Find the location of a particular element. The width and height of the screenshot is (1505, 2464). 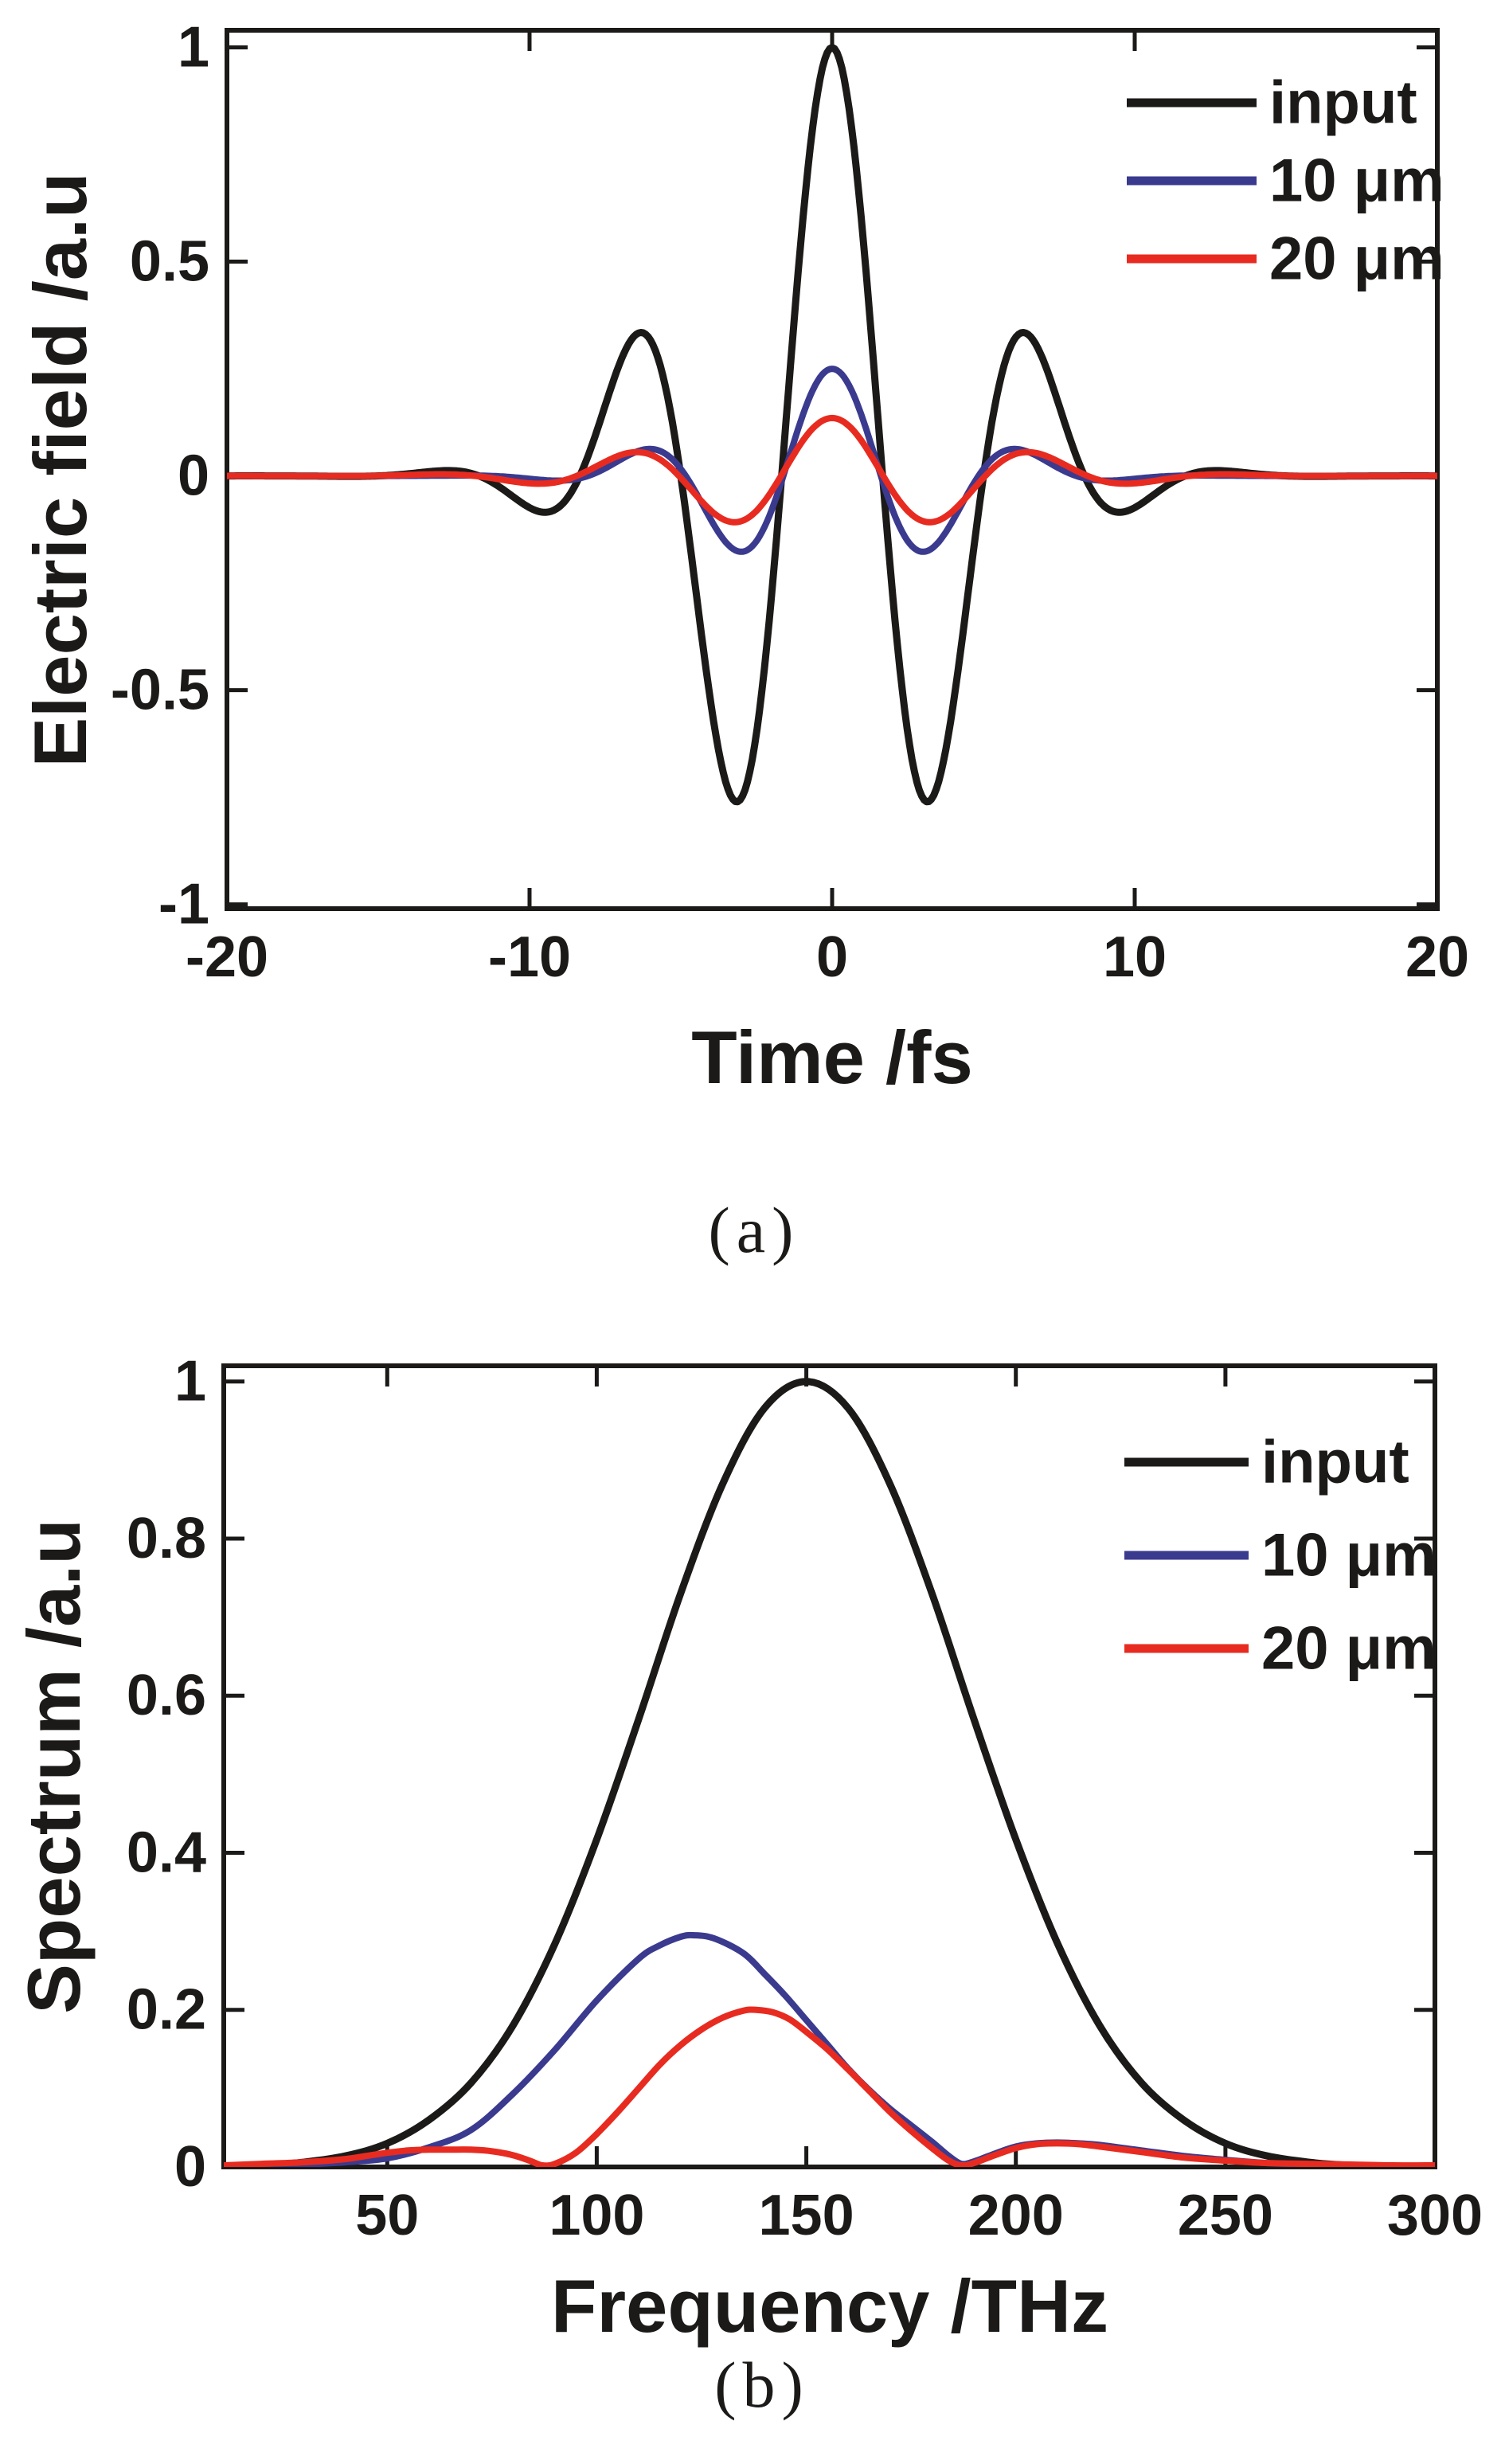

x-tick-label: 50 is located at coordinates (387, 2215).